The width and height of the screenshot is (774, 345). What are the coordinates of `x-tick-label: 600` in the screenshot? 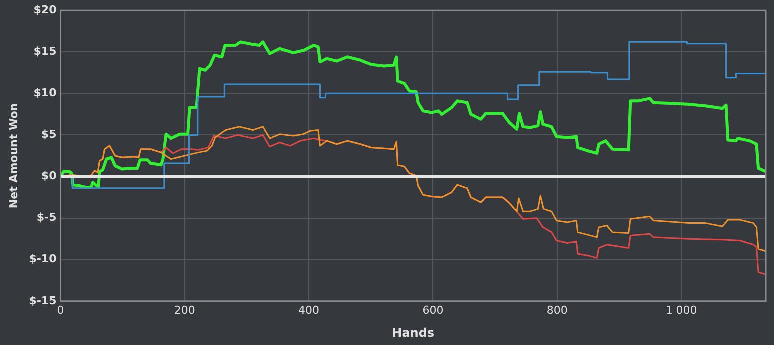 It's located at (433, 310).